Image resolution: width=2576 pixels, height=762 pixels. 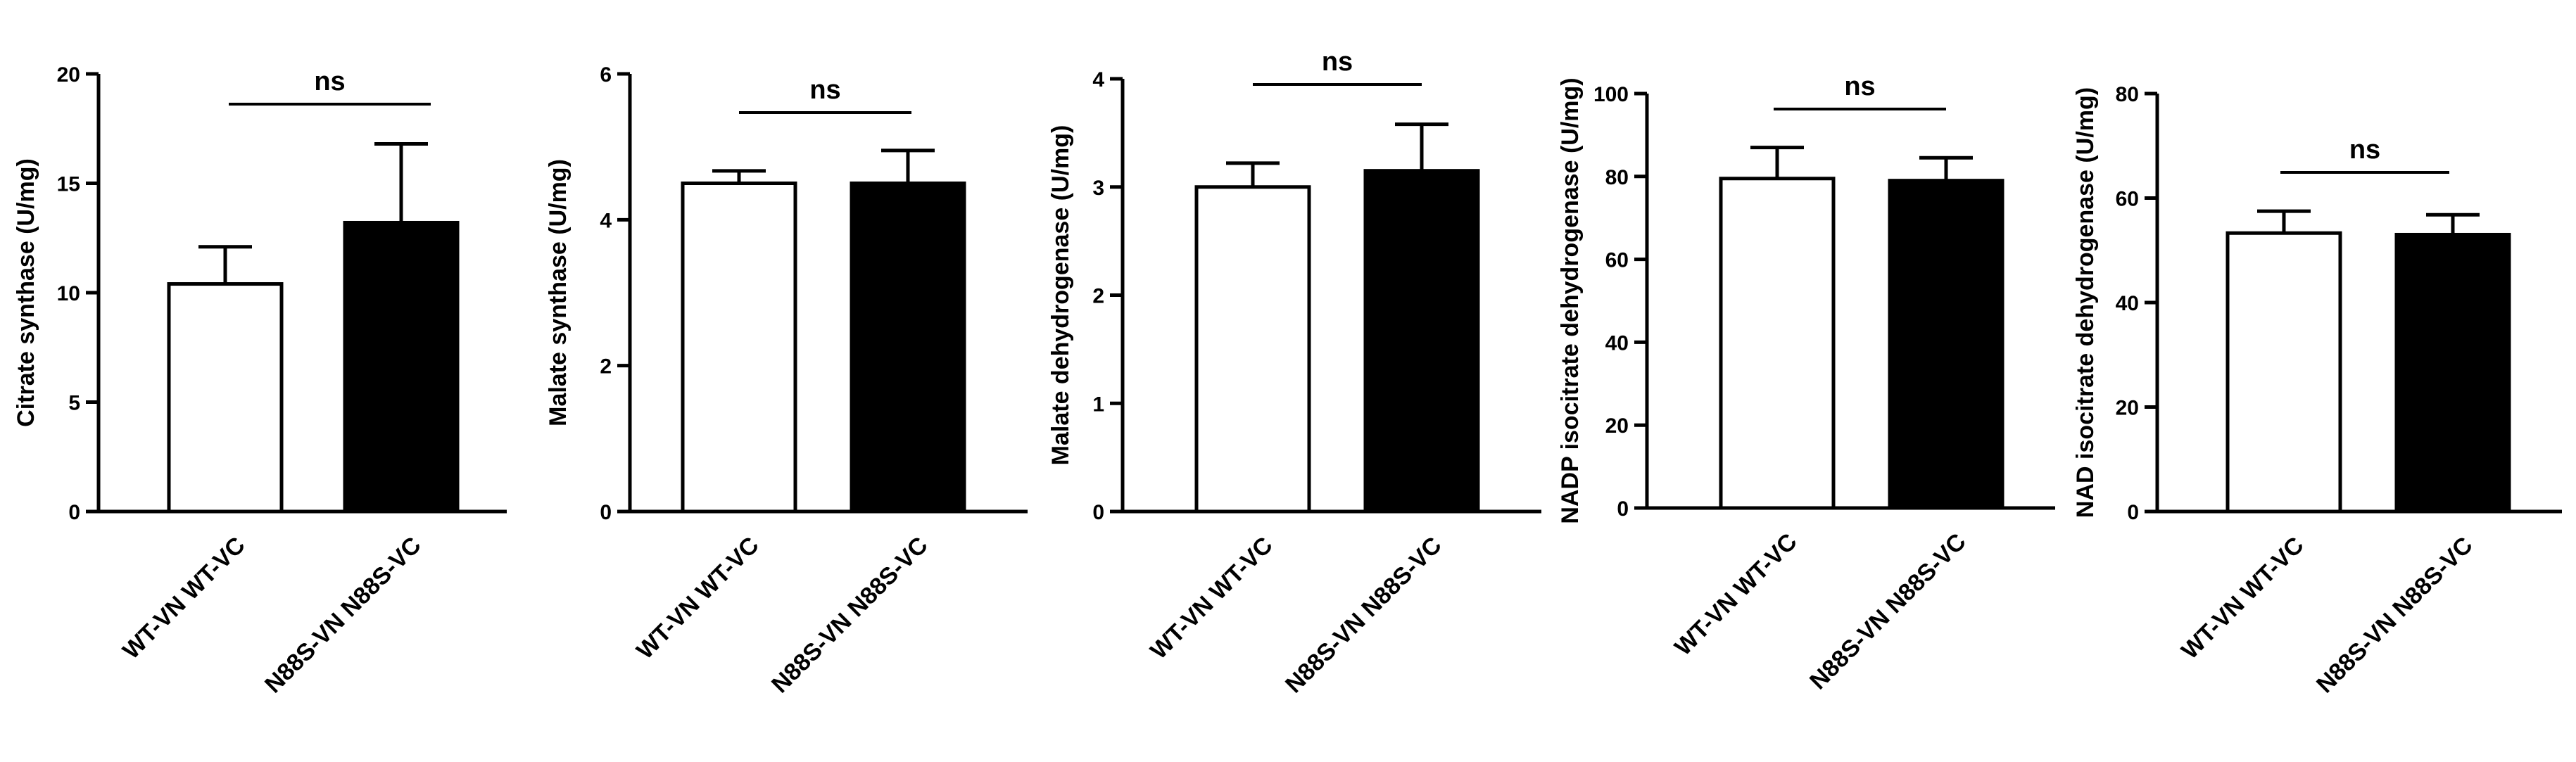 I want to click on y-tick-label: 6, so click(x=606, y=75).